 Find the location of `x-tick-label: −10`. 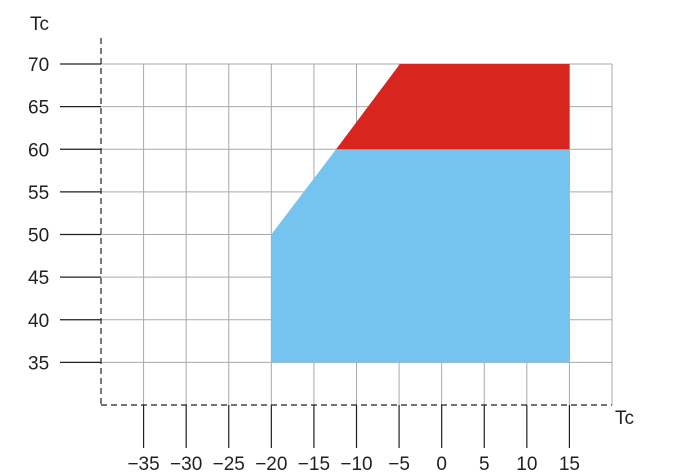

x-tick-label: −10 is located at coordinates (356, 464).